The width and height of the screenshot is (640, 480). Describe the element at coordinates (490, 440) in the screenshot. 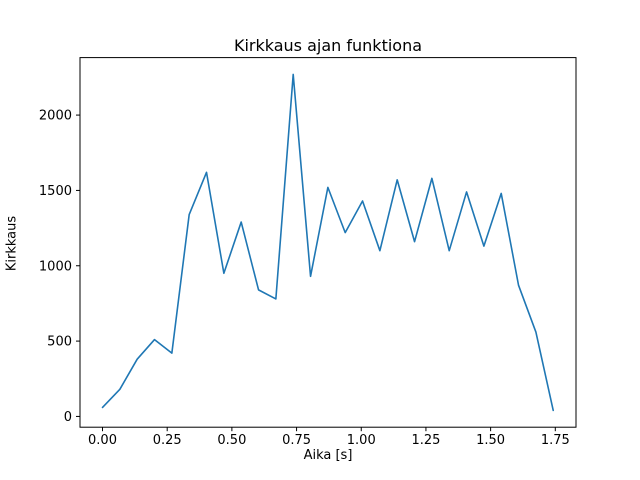

I see `x-tick-label: 1.50` at that location.